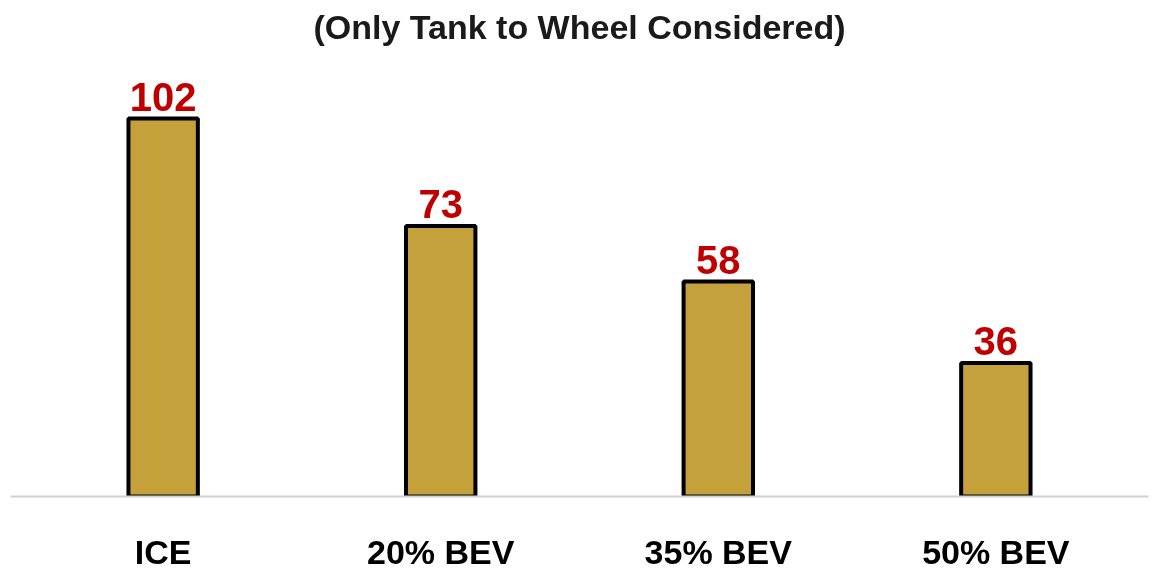 Image resolution: width=1158 pixels, height=573 pixels. Describe the element at coordinates (441, 551) in the screenshot. I see `x-tick-label: 20% BEV` at that location.